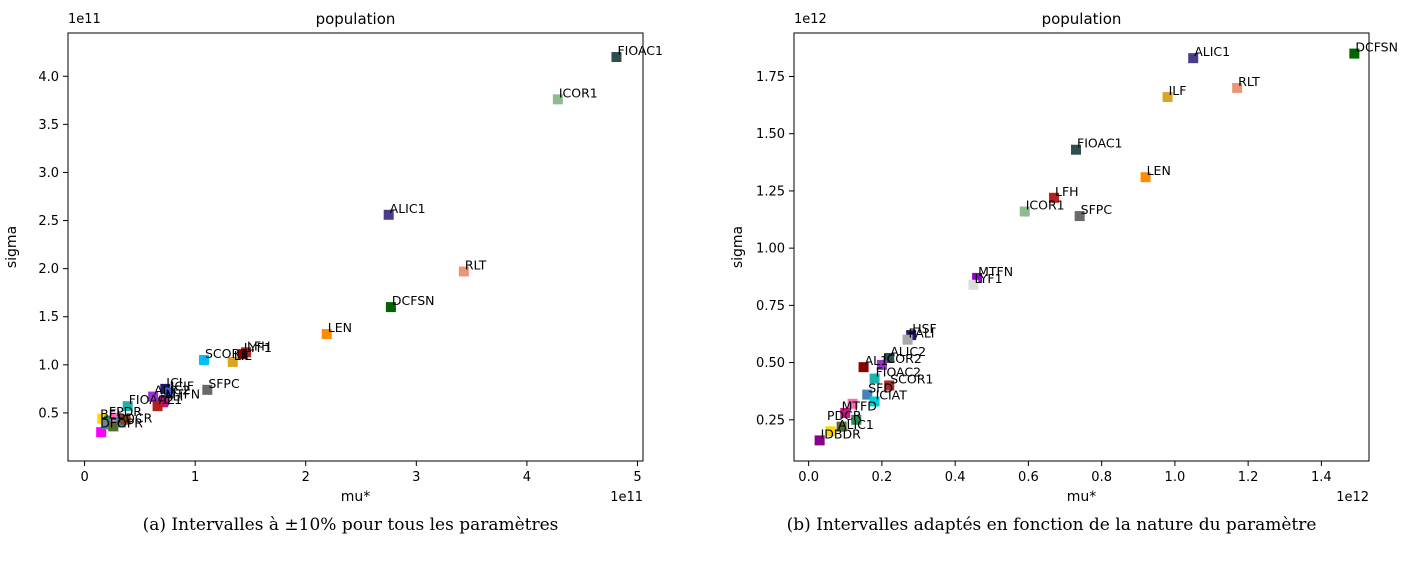 This screenshot has height=563, width=1402. What do you see at coordinates (770, 420) in the screenshot?
I see `y-tick-label: 0.25` at bounding box center [770, 420].